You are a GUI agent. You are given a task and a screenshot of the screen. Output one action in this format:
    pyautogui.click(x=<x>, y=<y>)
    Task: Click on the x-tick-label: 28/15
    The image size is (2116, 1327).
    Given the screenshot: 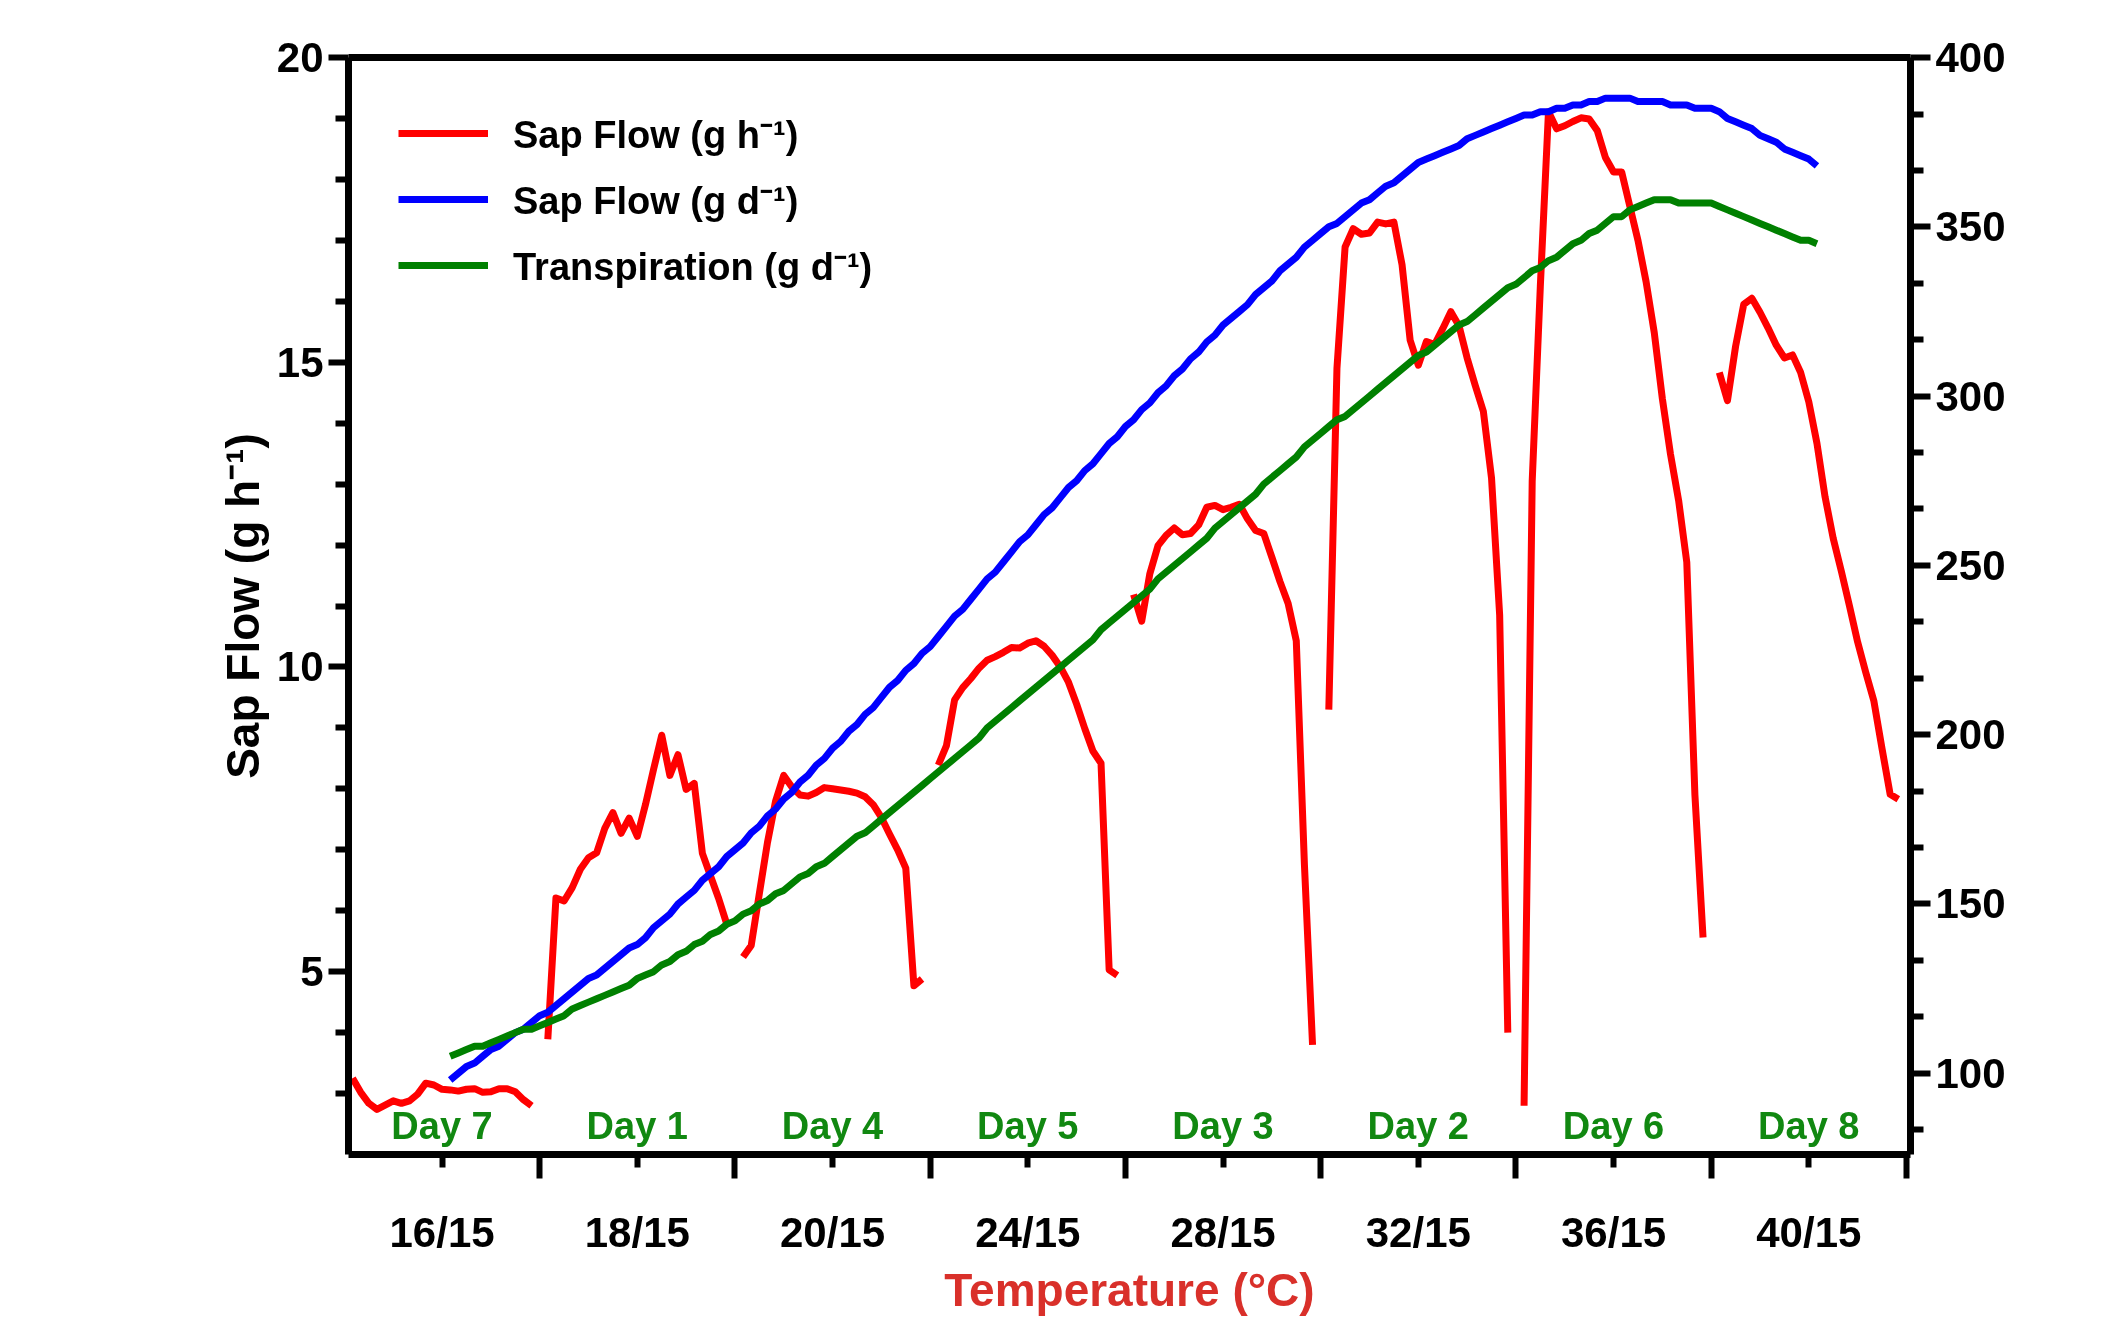 What is the action you would take?
    pyautogui.click(x=1223, y=1232)
    